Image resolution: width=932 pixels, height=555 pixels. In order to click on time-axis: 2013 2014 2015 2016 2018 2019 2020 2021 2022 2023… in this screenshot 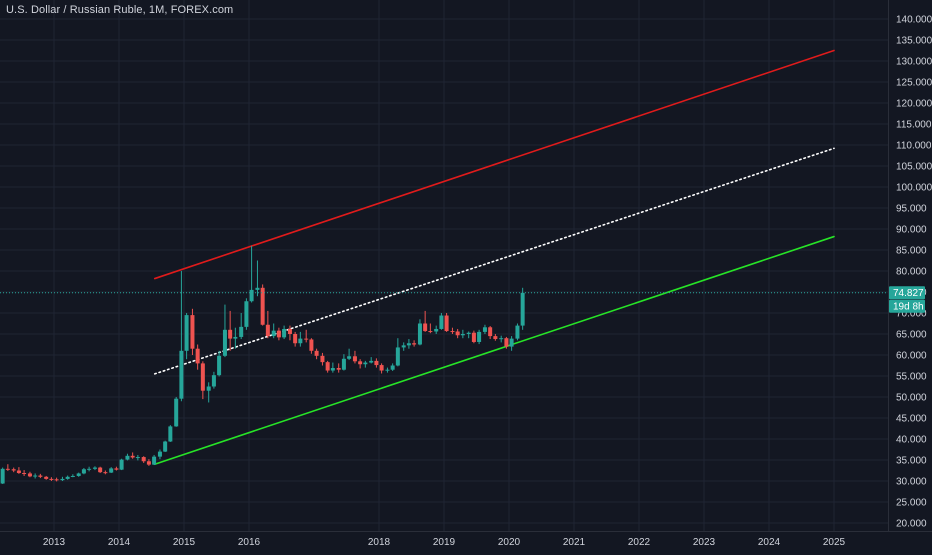, I will do `click(444, 542)`.